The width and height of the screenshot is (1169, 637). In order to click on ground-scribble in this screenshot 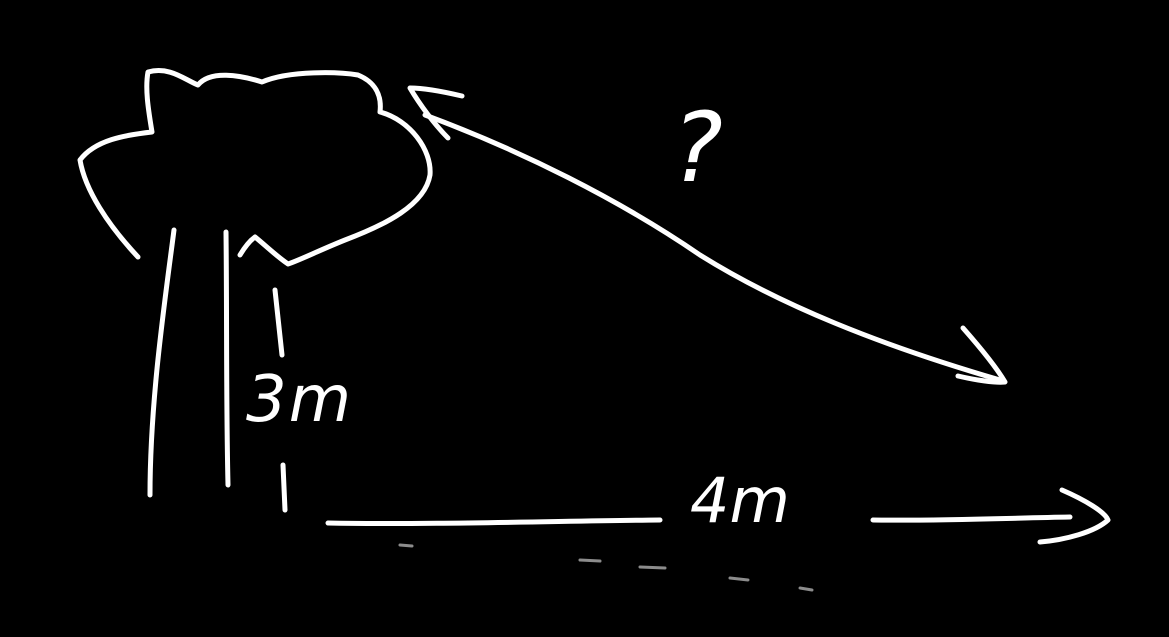, I will do `click(606, 567)`.